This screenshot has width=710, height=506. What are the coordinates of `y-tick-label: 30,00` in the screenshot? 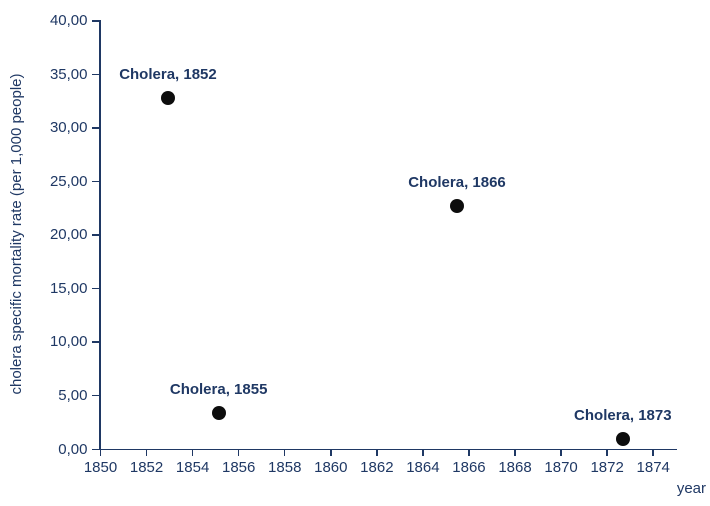 It's located at (68, 128).